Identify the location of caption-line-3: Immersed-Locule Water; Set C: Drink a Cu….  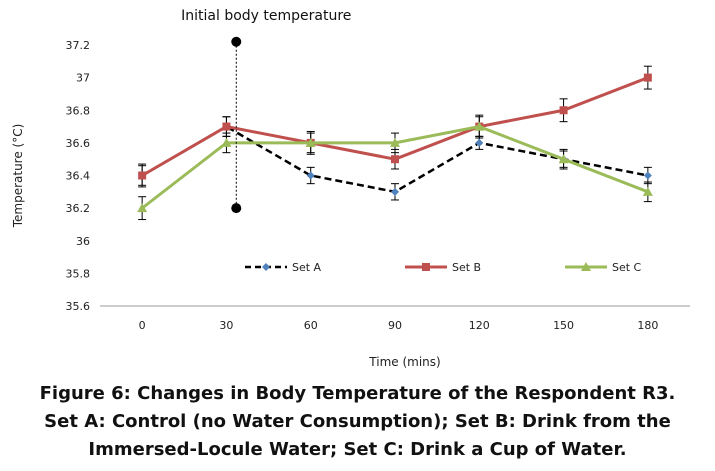
(357, 449).